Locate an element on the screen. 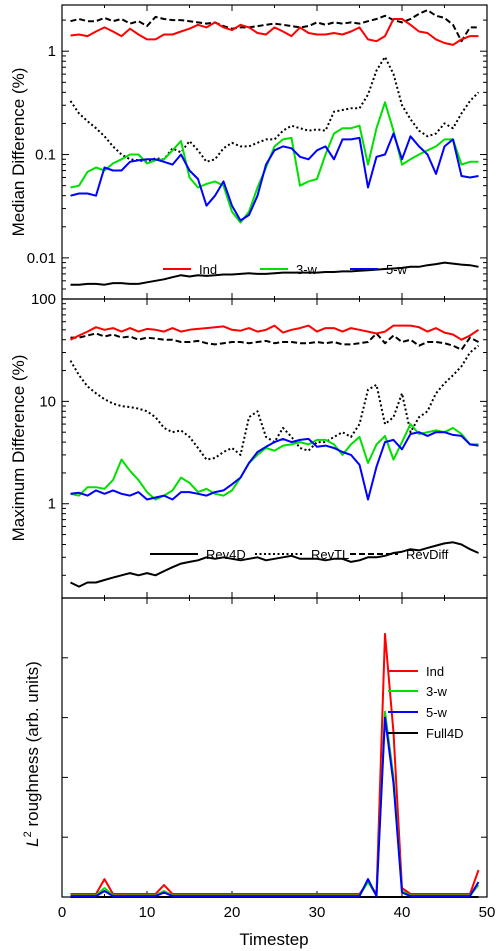 This screenshot has width=498, height=951. median-legend: Ind 3-w 5-w is located at coordinates (285, 269).